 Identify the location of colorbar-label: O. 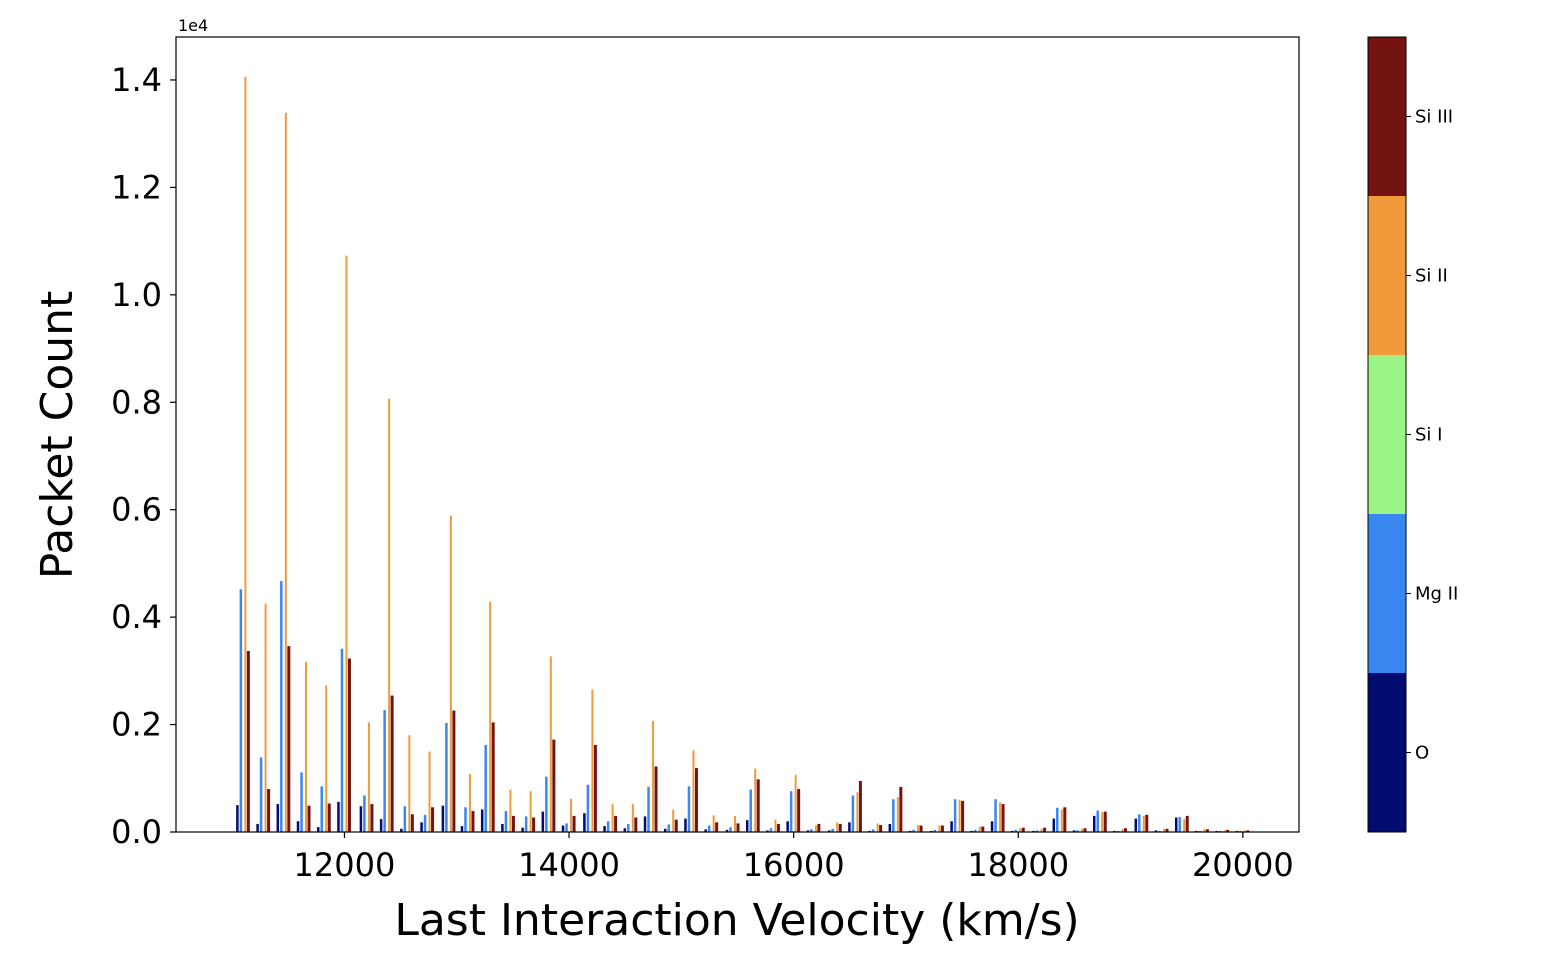
(1422, 753).